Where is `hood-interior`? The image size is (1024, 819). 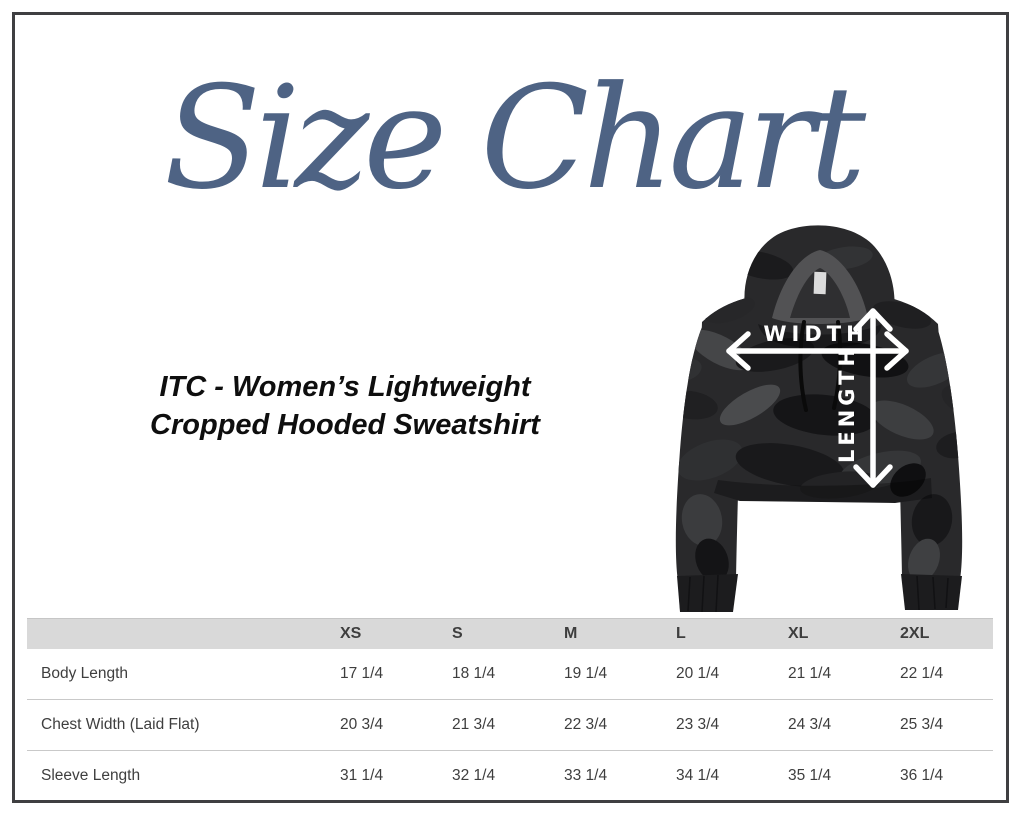 hood-interior is located at coordinates (820, 299).